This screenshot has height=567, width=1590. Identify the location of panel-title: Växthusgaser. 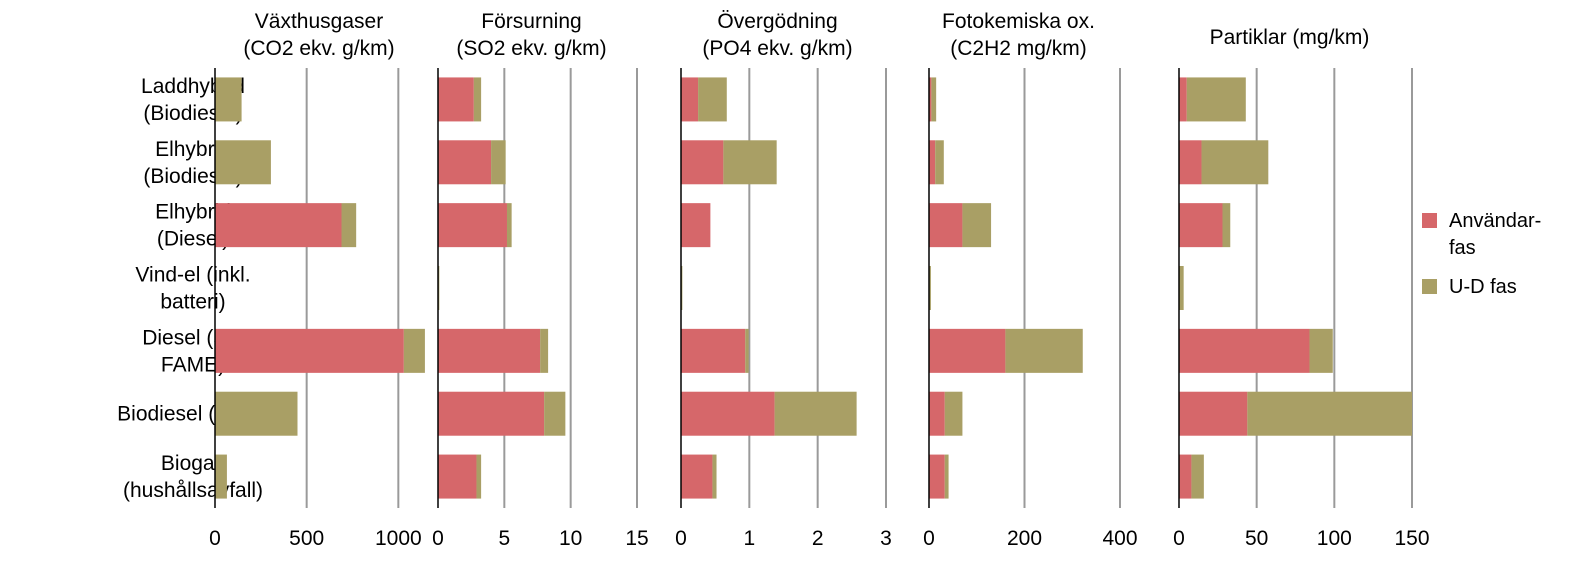
(319, 21).